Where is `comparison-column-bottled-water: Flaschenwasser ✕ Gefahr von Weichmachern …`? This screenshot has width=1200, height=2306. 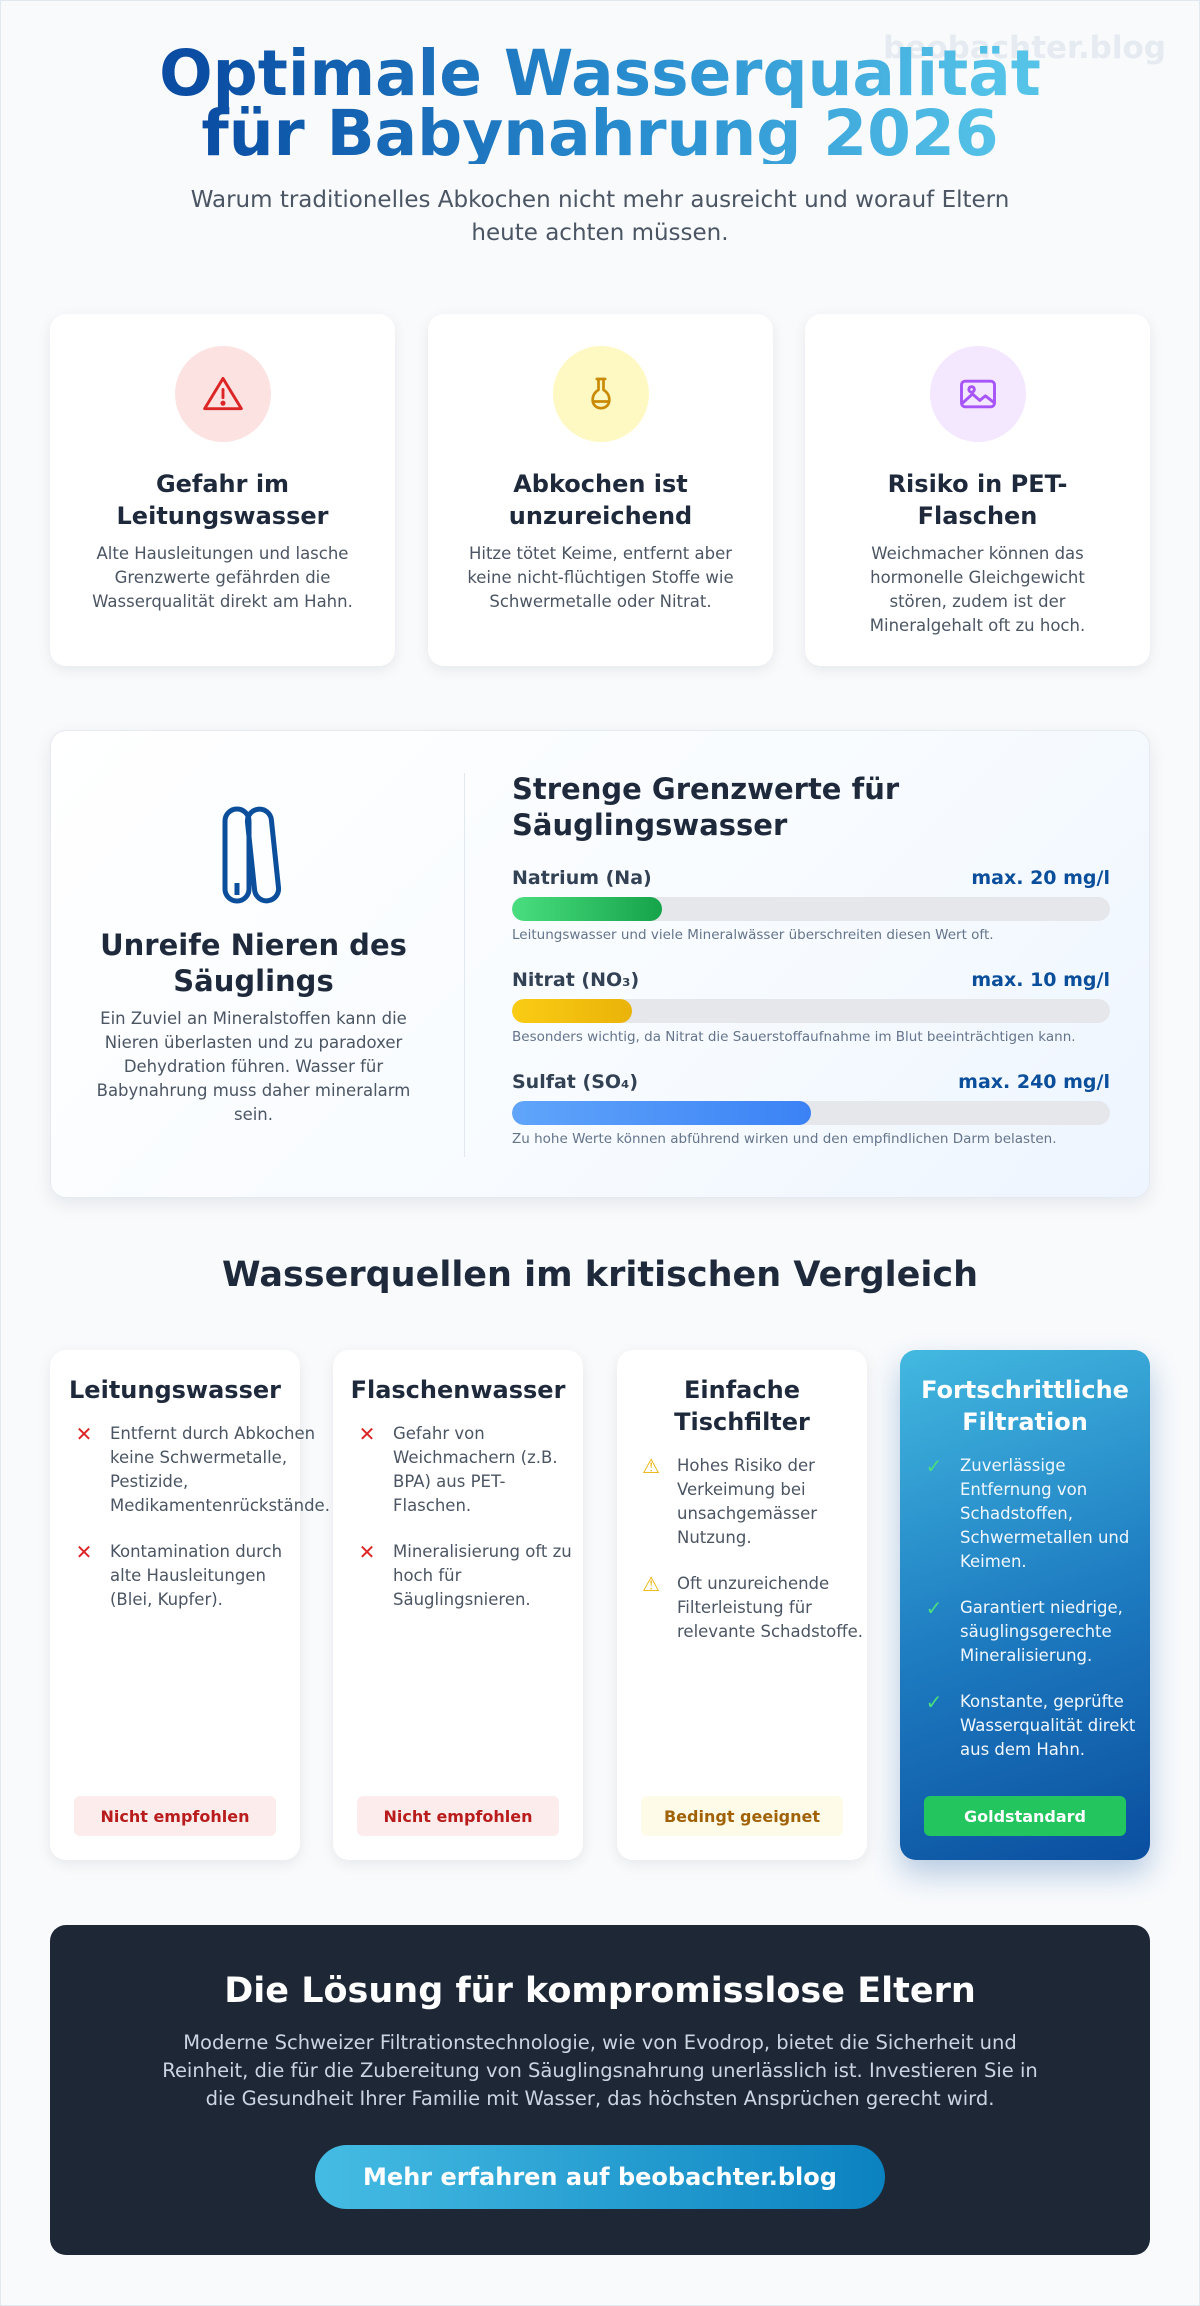 comparison-column-bottled-water: Flaschenwasser ✕ Gefahr von Weichmachern … is located at coordinates (458, 1605).